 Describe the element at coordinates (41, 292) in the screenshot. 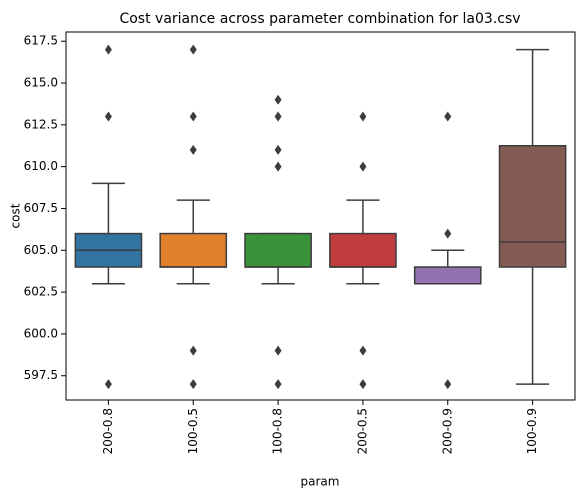

I see `y-tick-label: 602.5` at that location.